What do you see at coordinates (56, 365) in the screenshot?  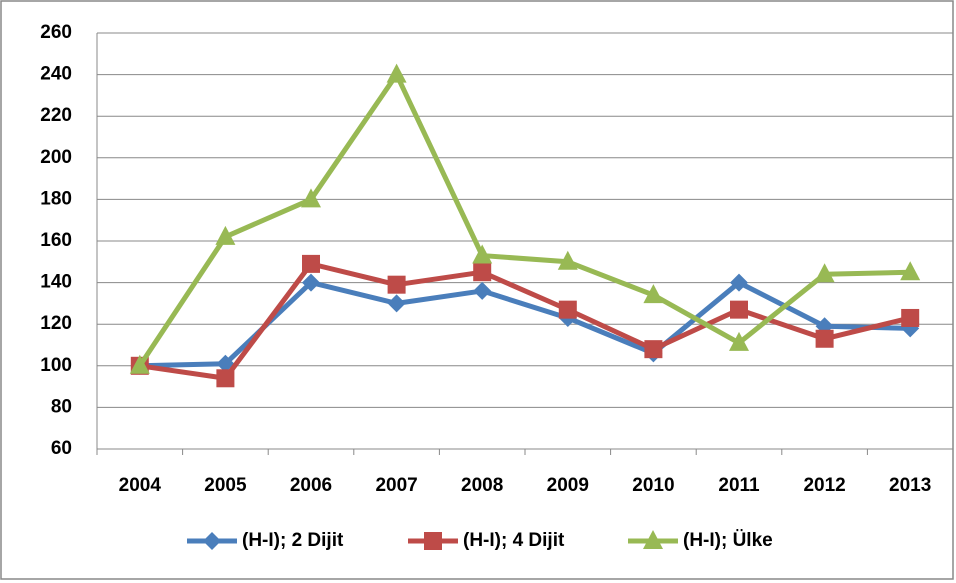 I see `y-tick-label: 100` at bounding box center [56, 365].